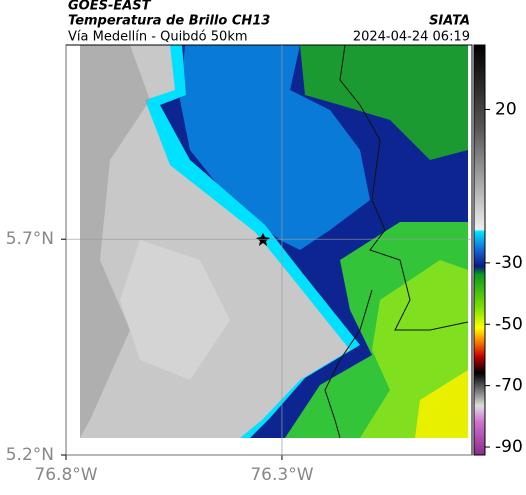  Describe the element at coordinates (449, 21) in the screenshot. I see `source: SIATA` at that location.